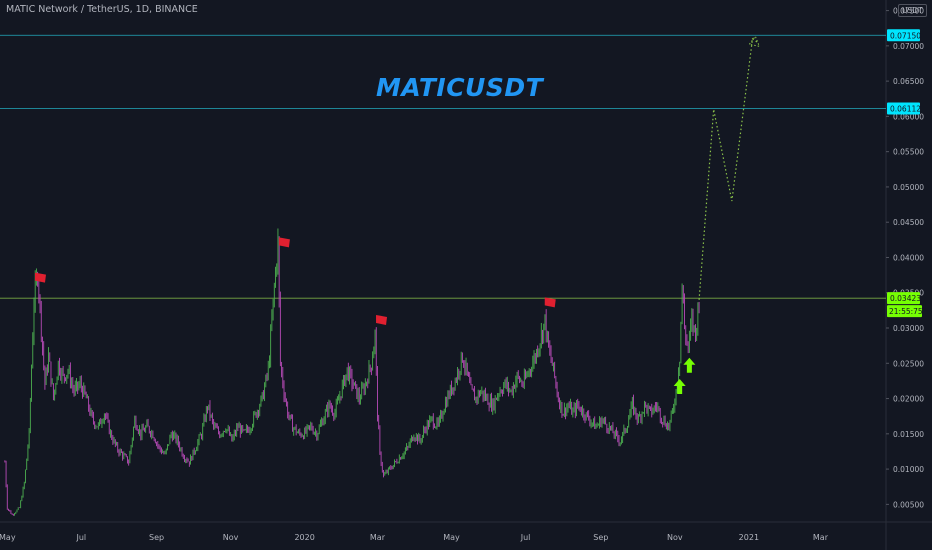  What do you see at coordinates (908, 363) in the screenshot?
I see `y-tick-label: 0.02500` at bounding box center [908, 363].